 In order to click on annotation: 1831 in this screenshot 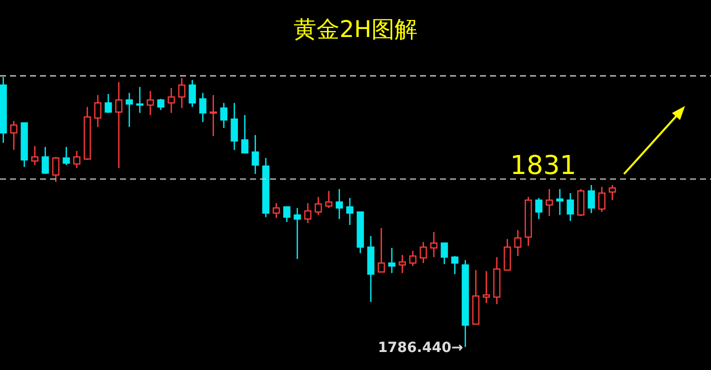, I will do `click(543, 166)`.